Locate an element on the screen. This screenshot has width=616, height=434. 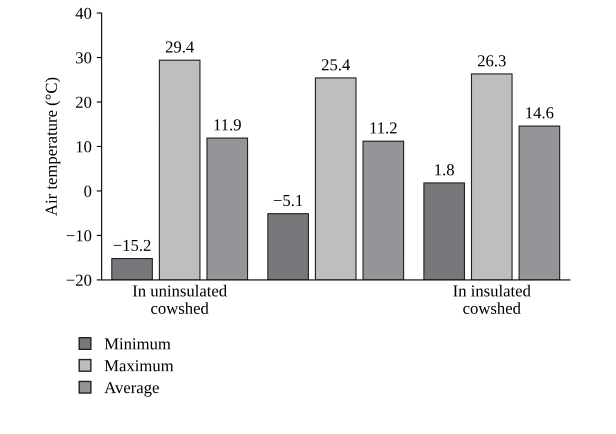
data-label: 25.4 is located at coordinates (336, 64).